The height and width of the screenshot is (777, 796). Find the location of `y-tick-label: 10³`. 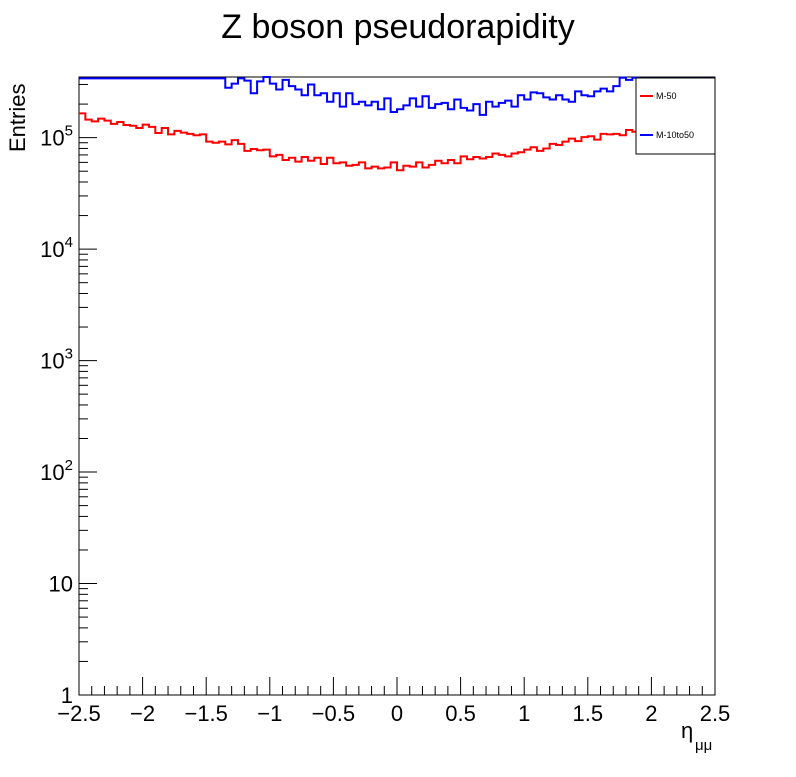

y-tick-label: 10³ is located at coordinates (56, 360).